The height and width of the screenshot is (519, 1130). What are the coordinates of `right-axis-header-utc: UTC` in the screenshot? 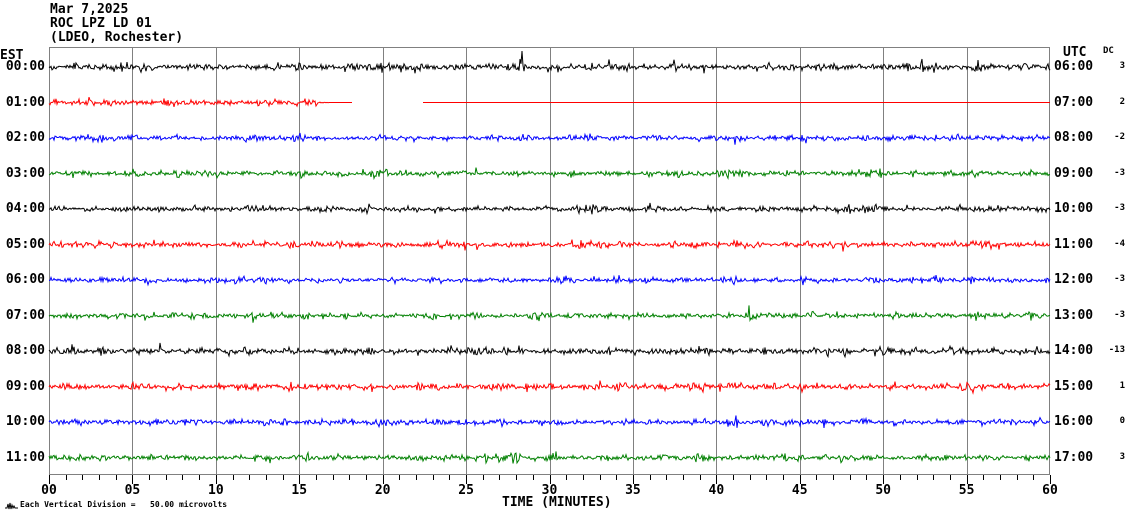 It's located at (1075, 52).